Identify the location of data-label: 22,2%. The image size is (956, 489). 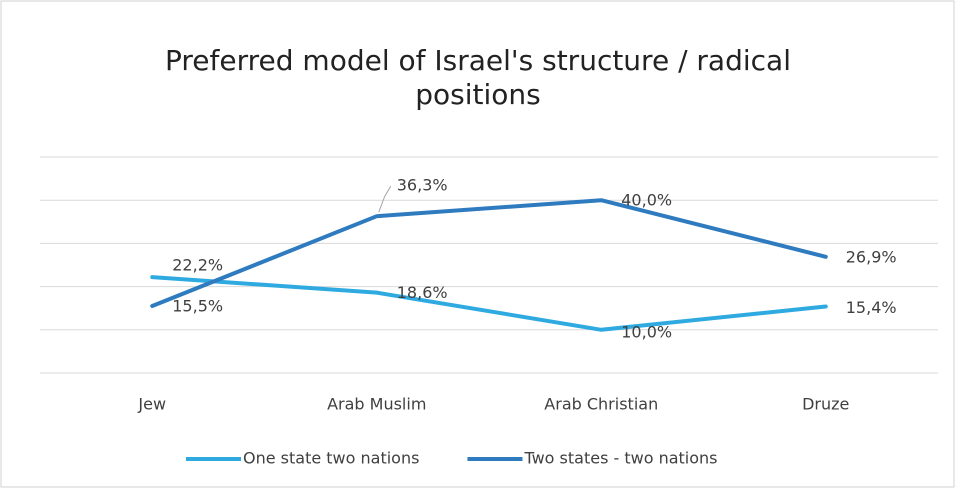
(197, 265).